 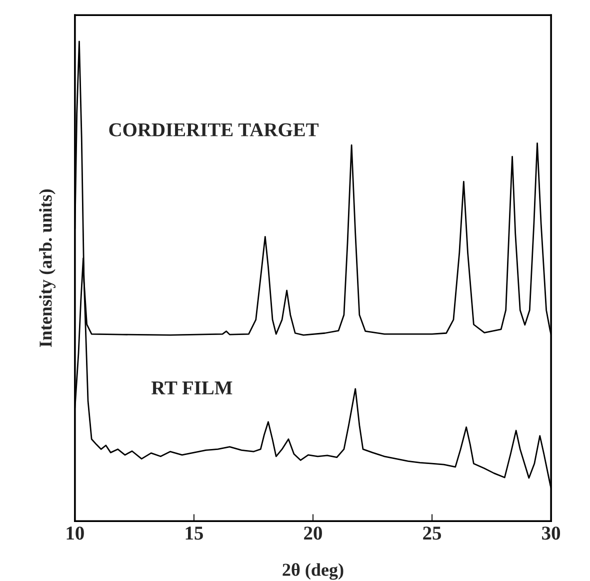 What do you see at coordinates (432, 533) in the screenshot?
I see `x-tick-label: 25` at bounding box center [432, 533].